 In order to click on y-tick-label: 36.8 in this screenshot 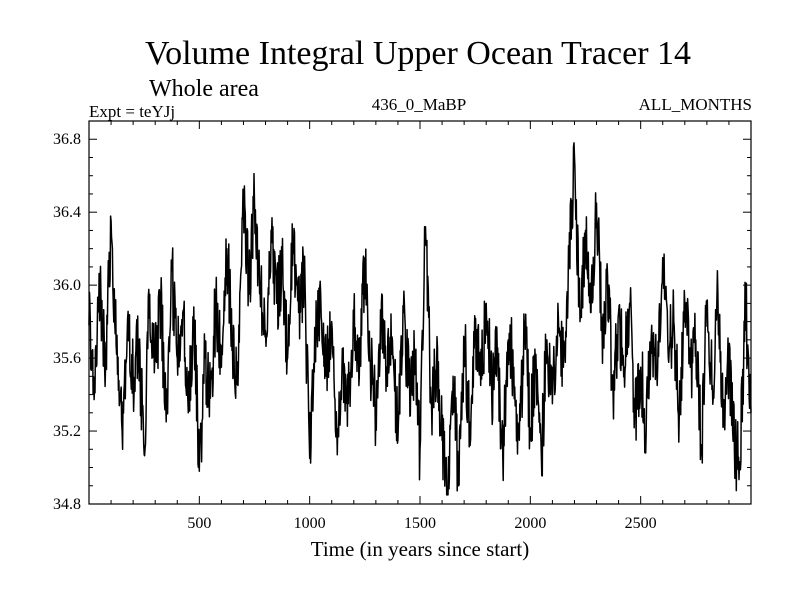, I will do `click(67, 139)`.